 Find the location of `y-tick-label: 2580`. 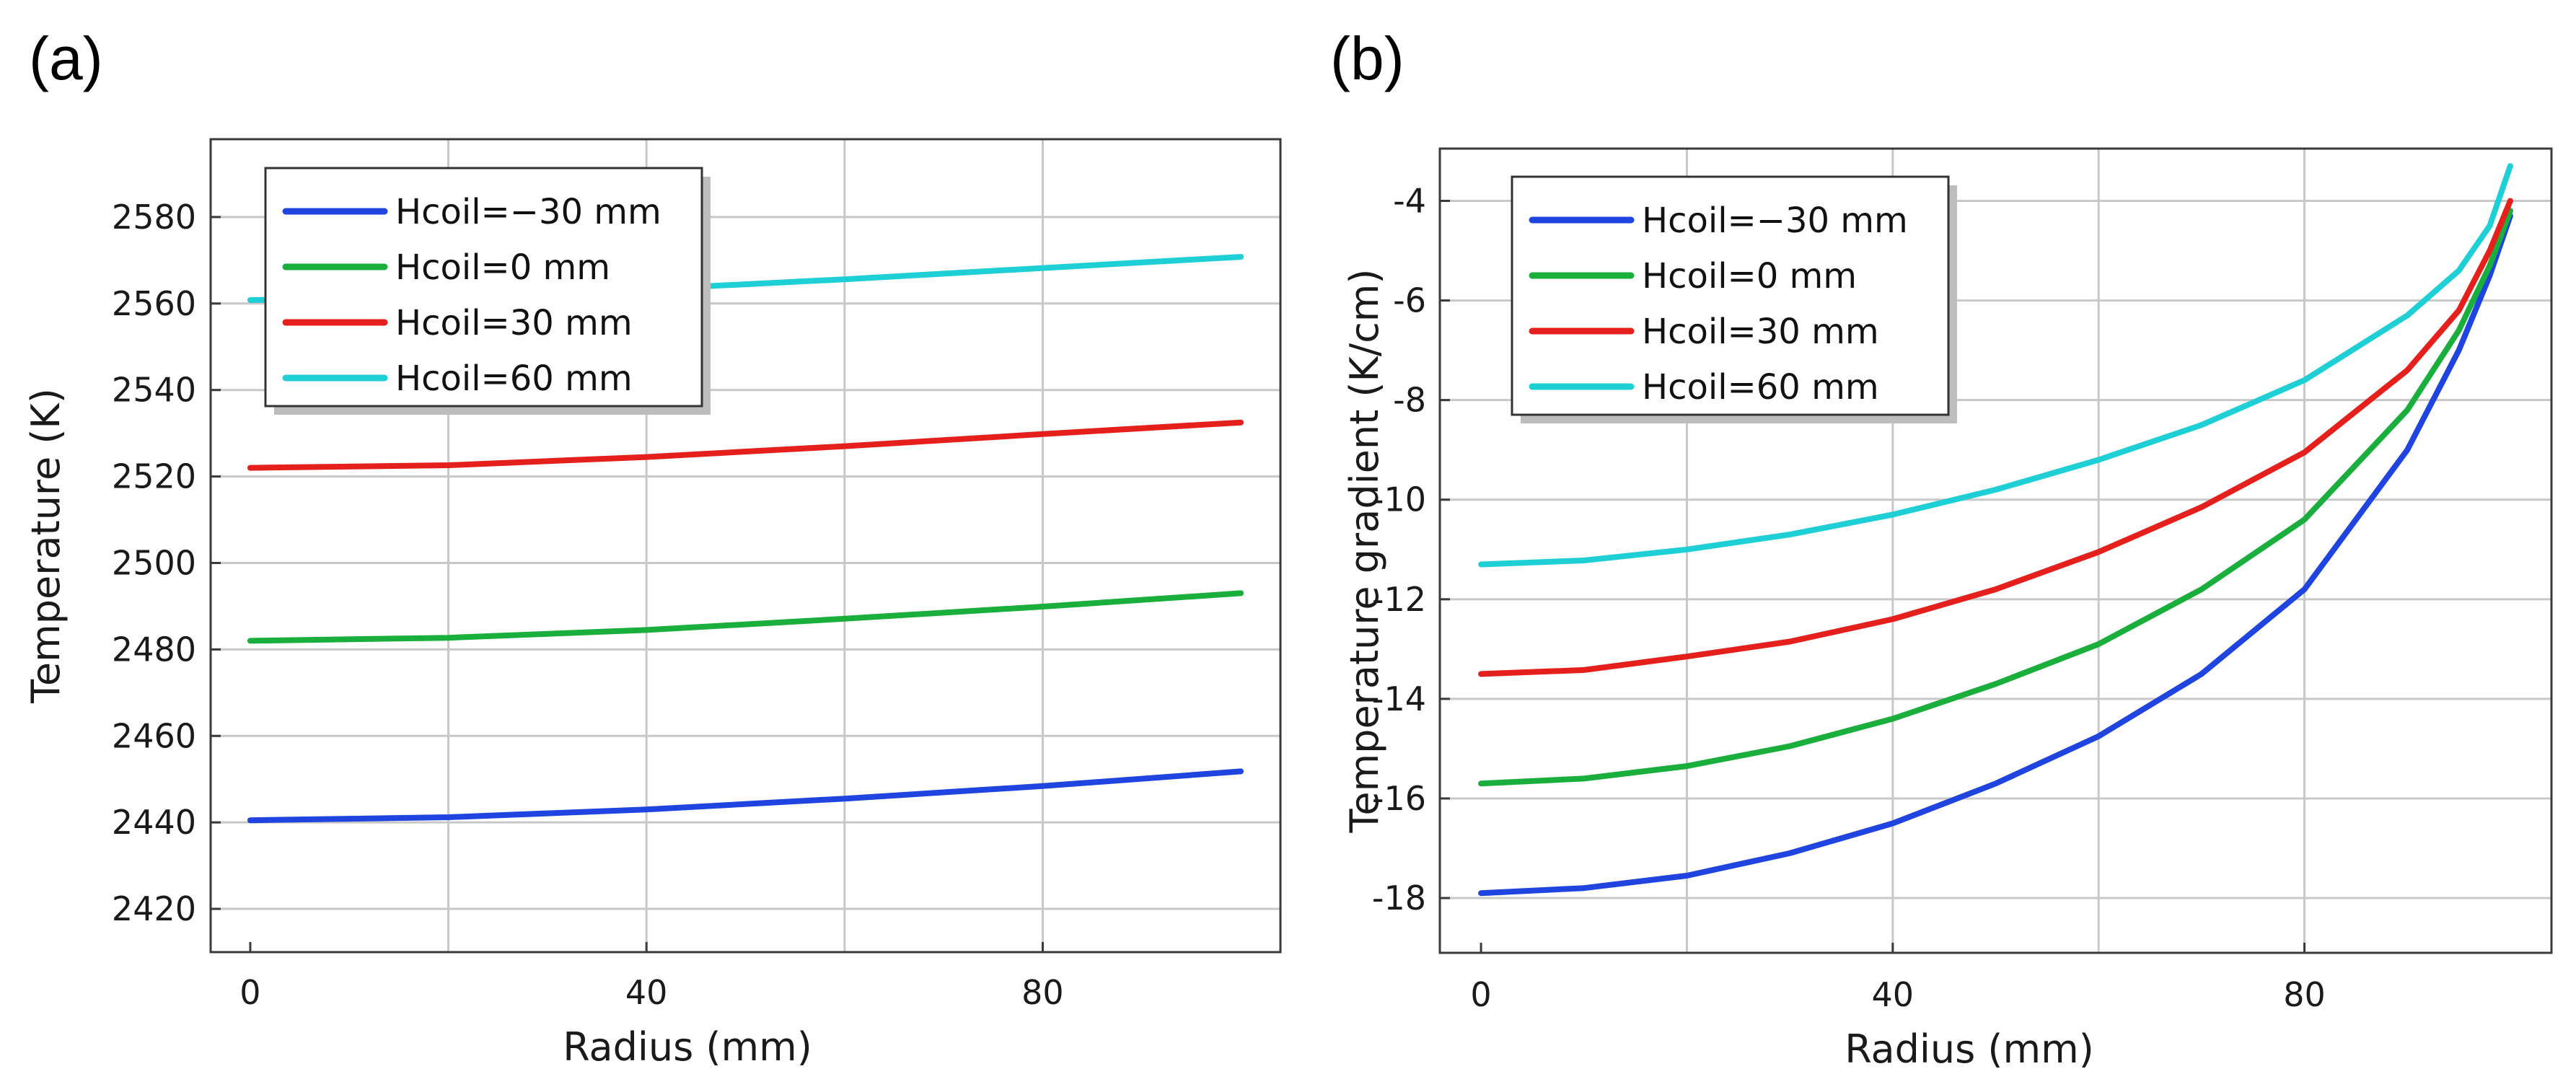

y-tick-label: 2580 is located at coordinates (154, 217).